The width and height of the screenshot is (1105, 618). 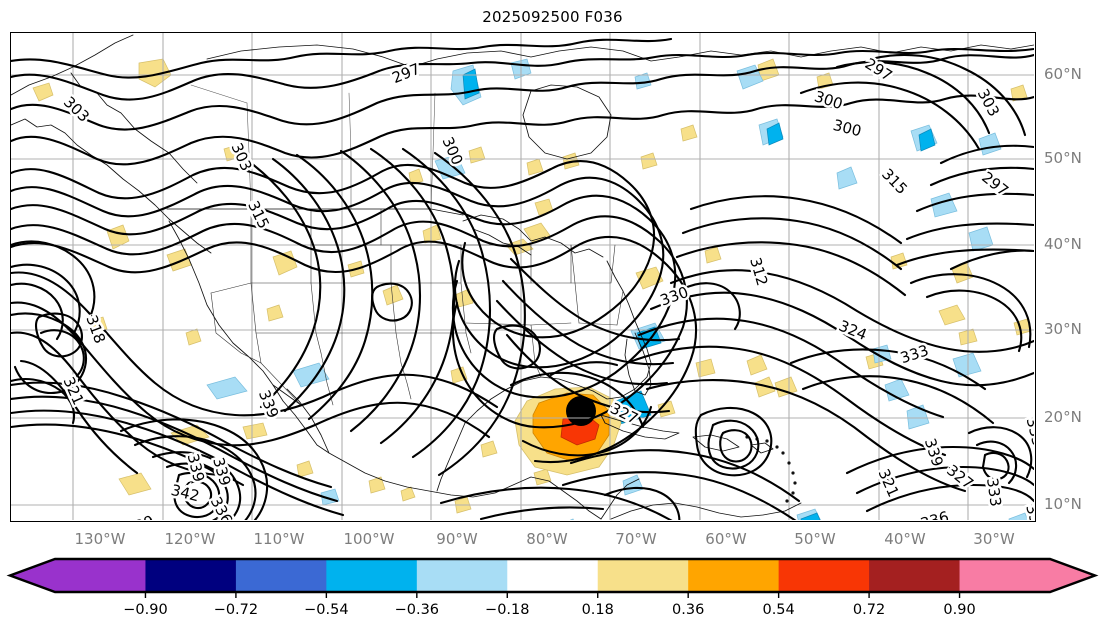 What do you see at coordinates (507, 610) in the screenshot?
I see `colorbar-tick-label: −0.18` at bounding box center [507, 610].